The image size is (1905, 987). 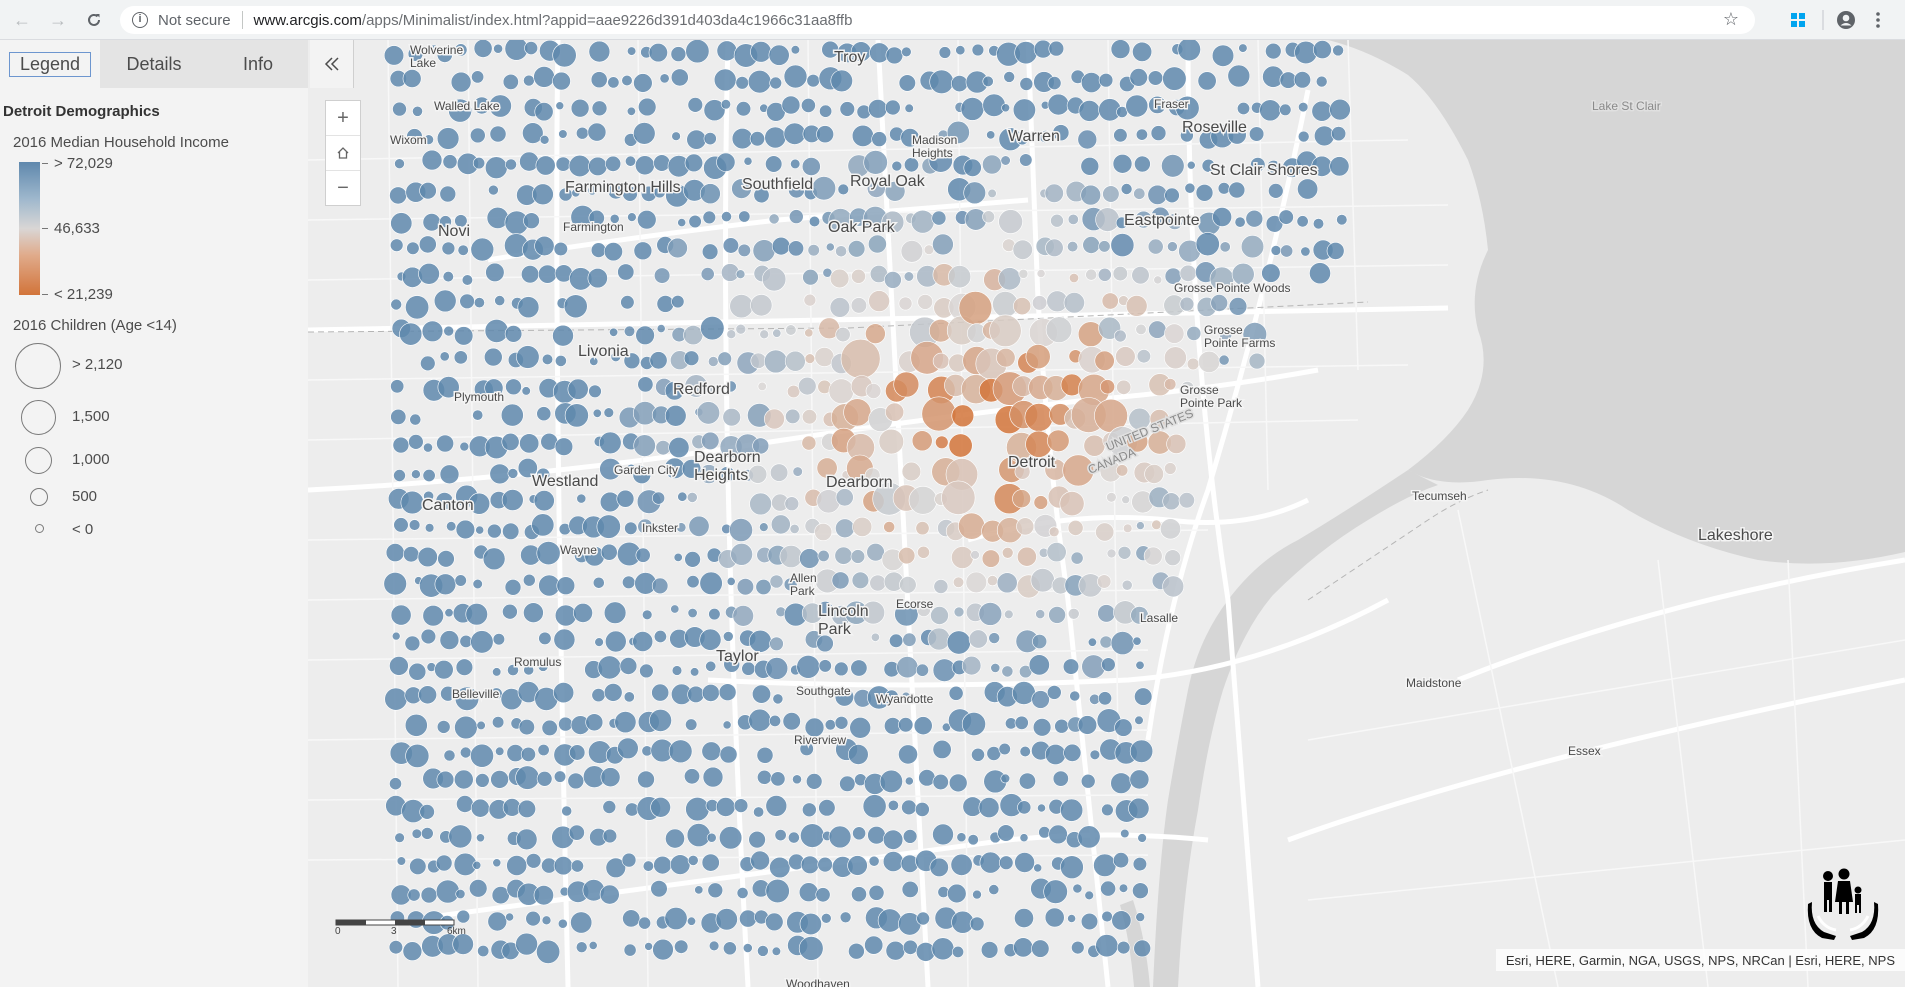 I want to click on home-icon, so click(x=343, y=153).